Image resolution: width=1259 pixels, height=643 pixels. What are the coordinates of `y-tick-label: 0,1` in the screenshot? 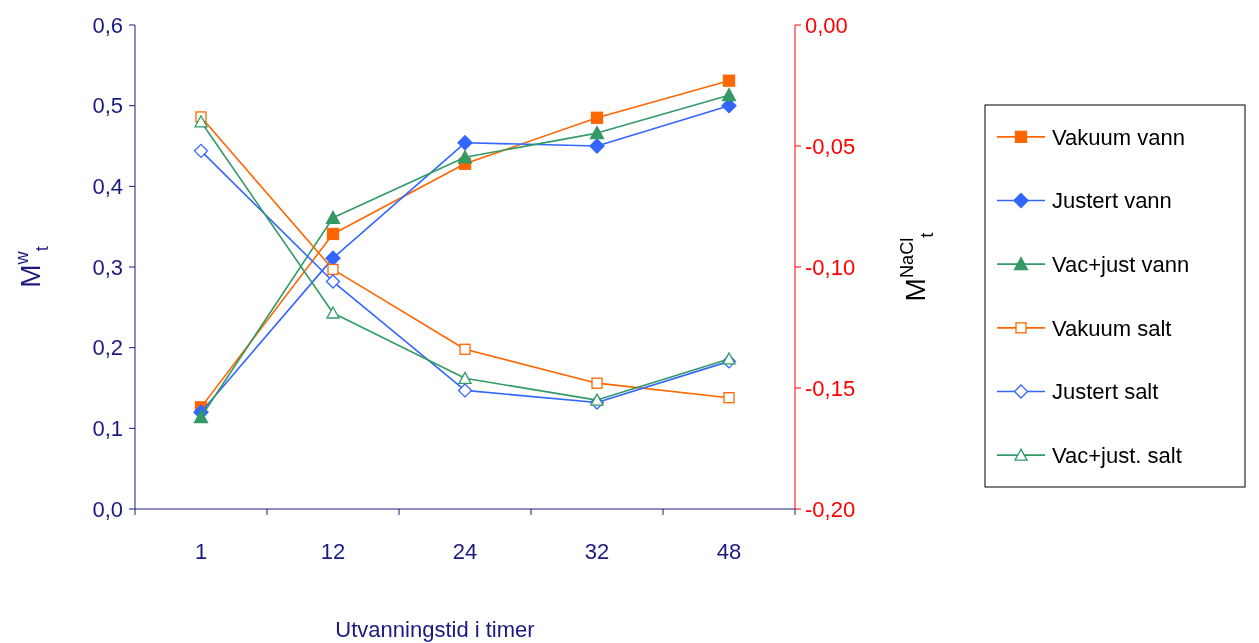 It's located at (107, 429).